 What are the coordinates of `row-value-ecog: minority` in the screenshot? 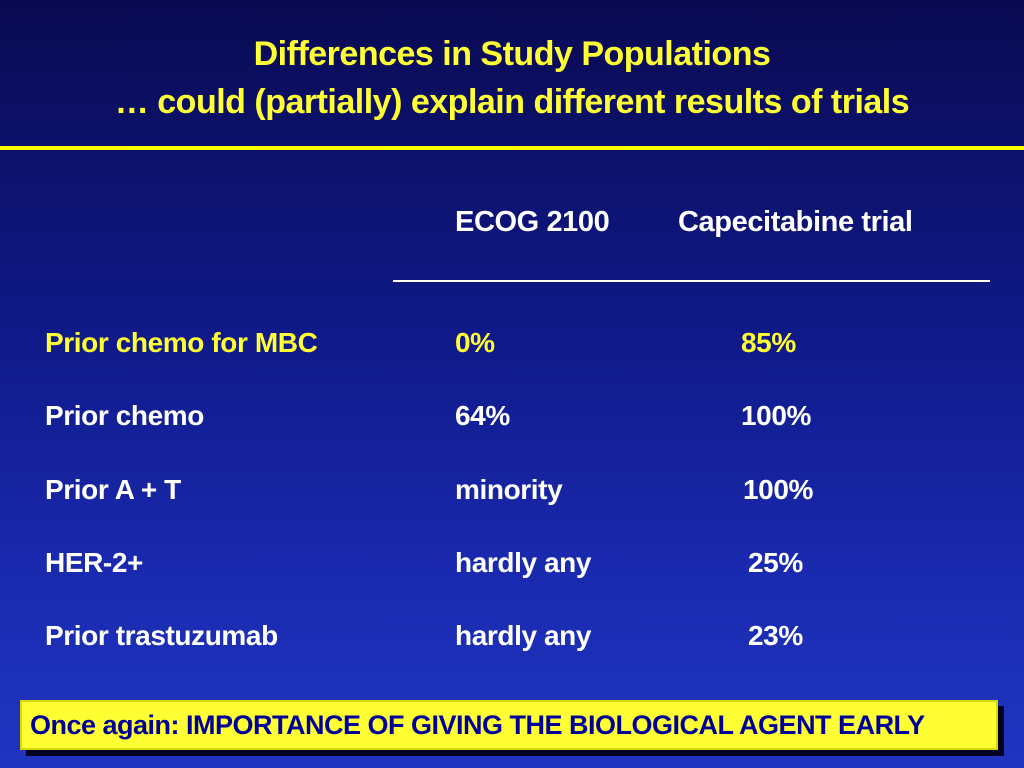 It's located at (509, 489).